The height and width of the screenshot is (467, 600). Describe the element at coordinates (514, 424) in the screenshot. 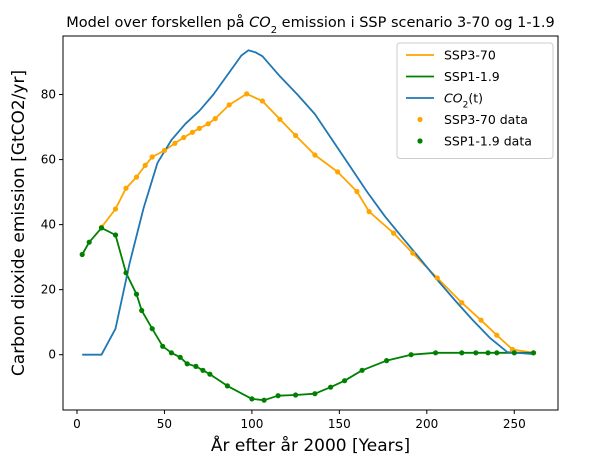

I see `x-tick-label: 250` at that location.